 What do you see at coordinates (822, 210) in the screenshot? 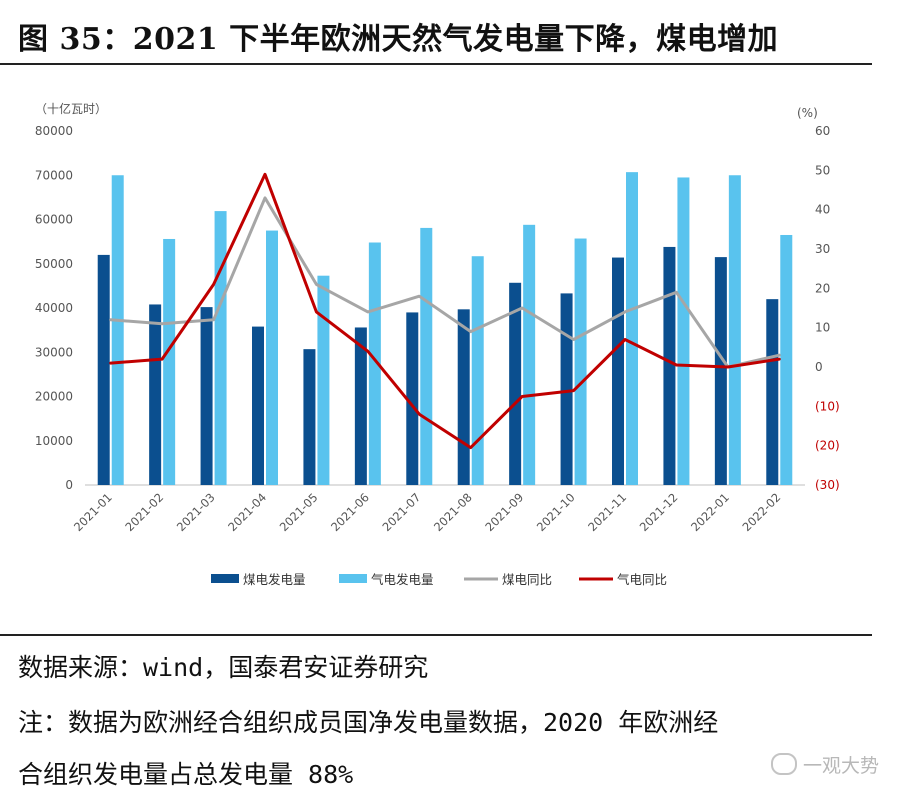
I see `right-tick-label: 40` at bounding box center [822, 210].